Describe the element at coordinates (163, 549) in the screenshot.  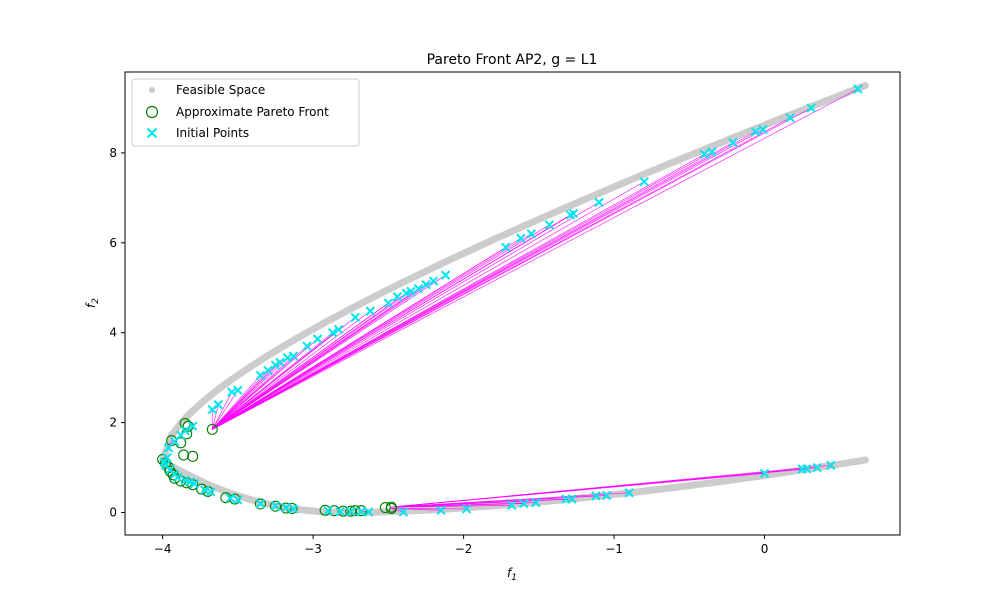
I see `x-tick-label: −4` at that location.